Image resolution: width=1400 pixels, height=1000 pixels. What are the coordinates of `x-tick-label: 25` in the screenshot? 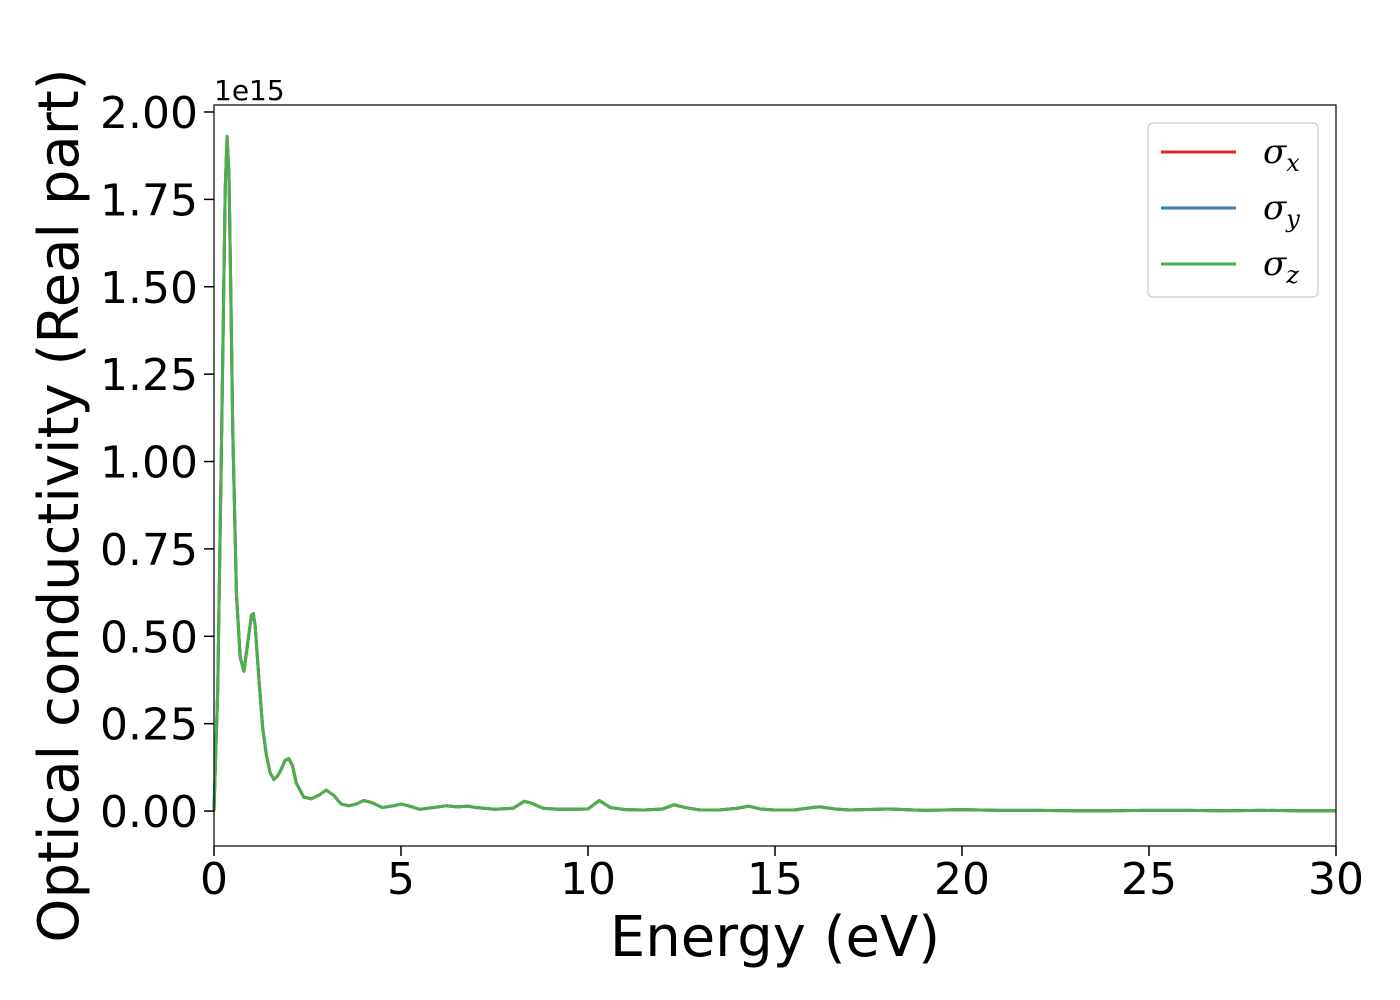 It's located at (1149, 879).